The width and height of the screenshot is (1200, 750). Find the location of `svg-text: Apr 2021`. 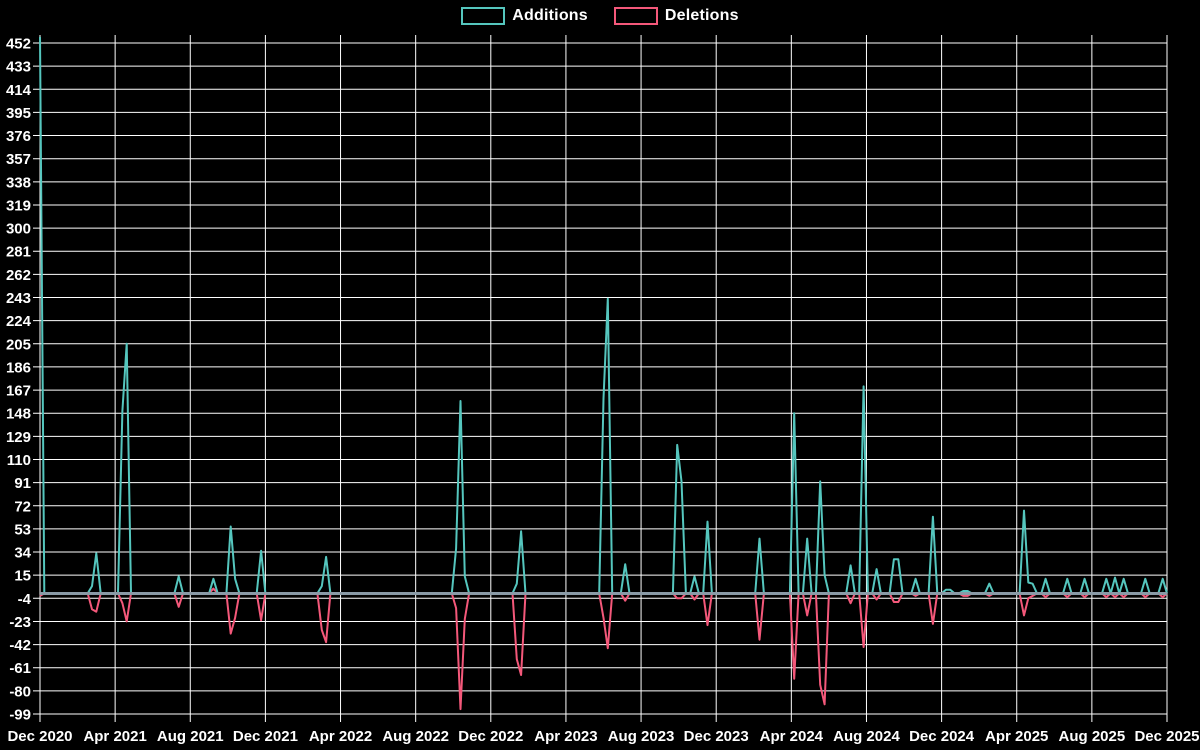

svg-text: Apr 2021 is located at coordinates (114, 736).